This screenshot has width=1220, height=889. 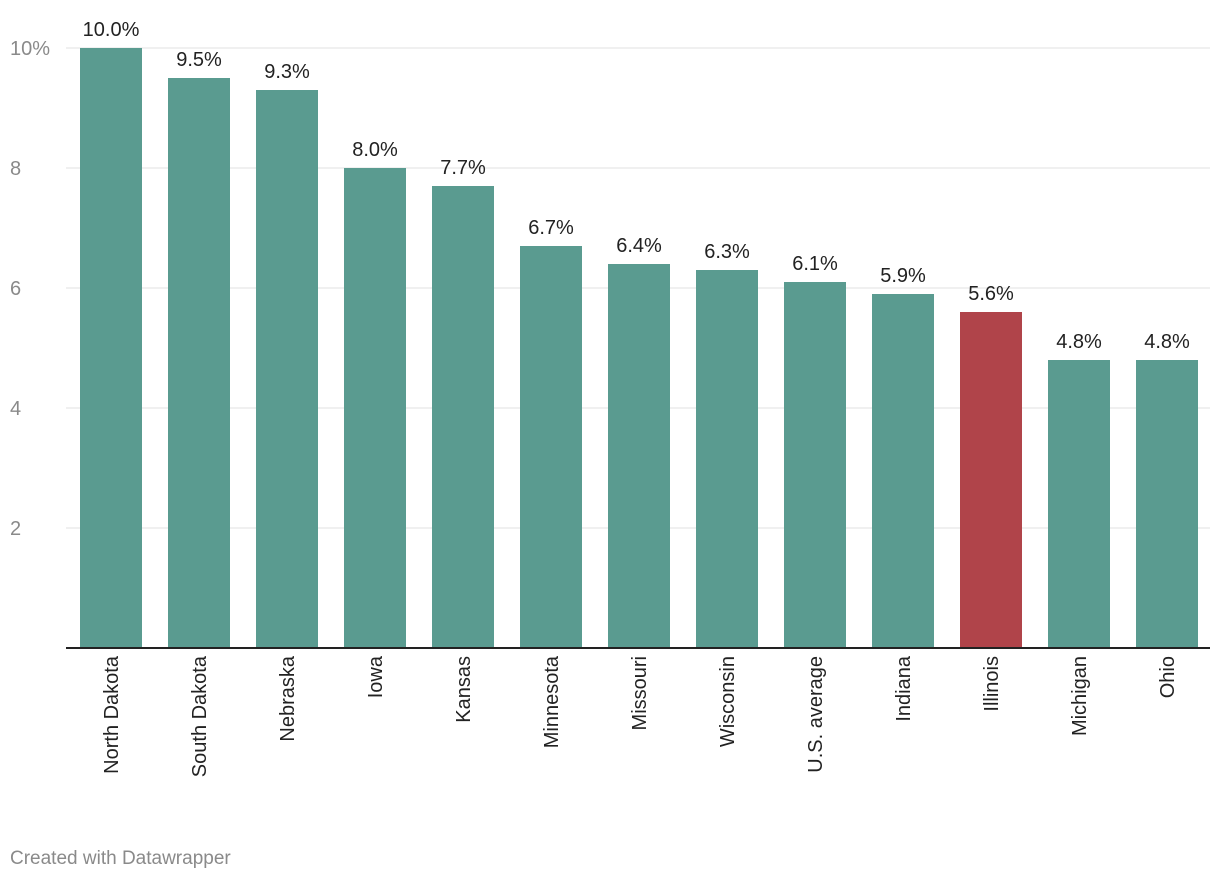 I want to click on category-label: Nebraska, so click(x=288, y=698).